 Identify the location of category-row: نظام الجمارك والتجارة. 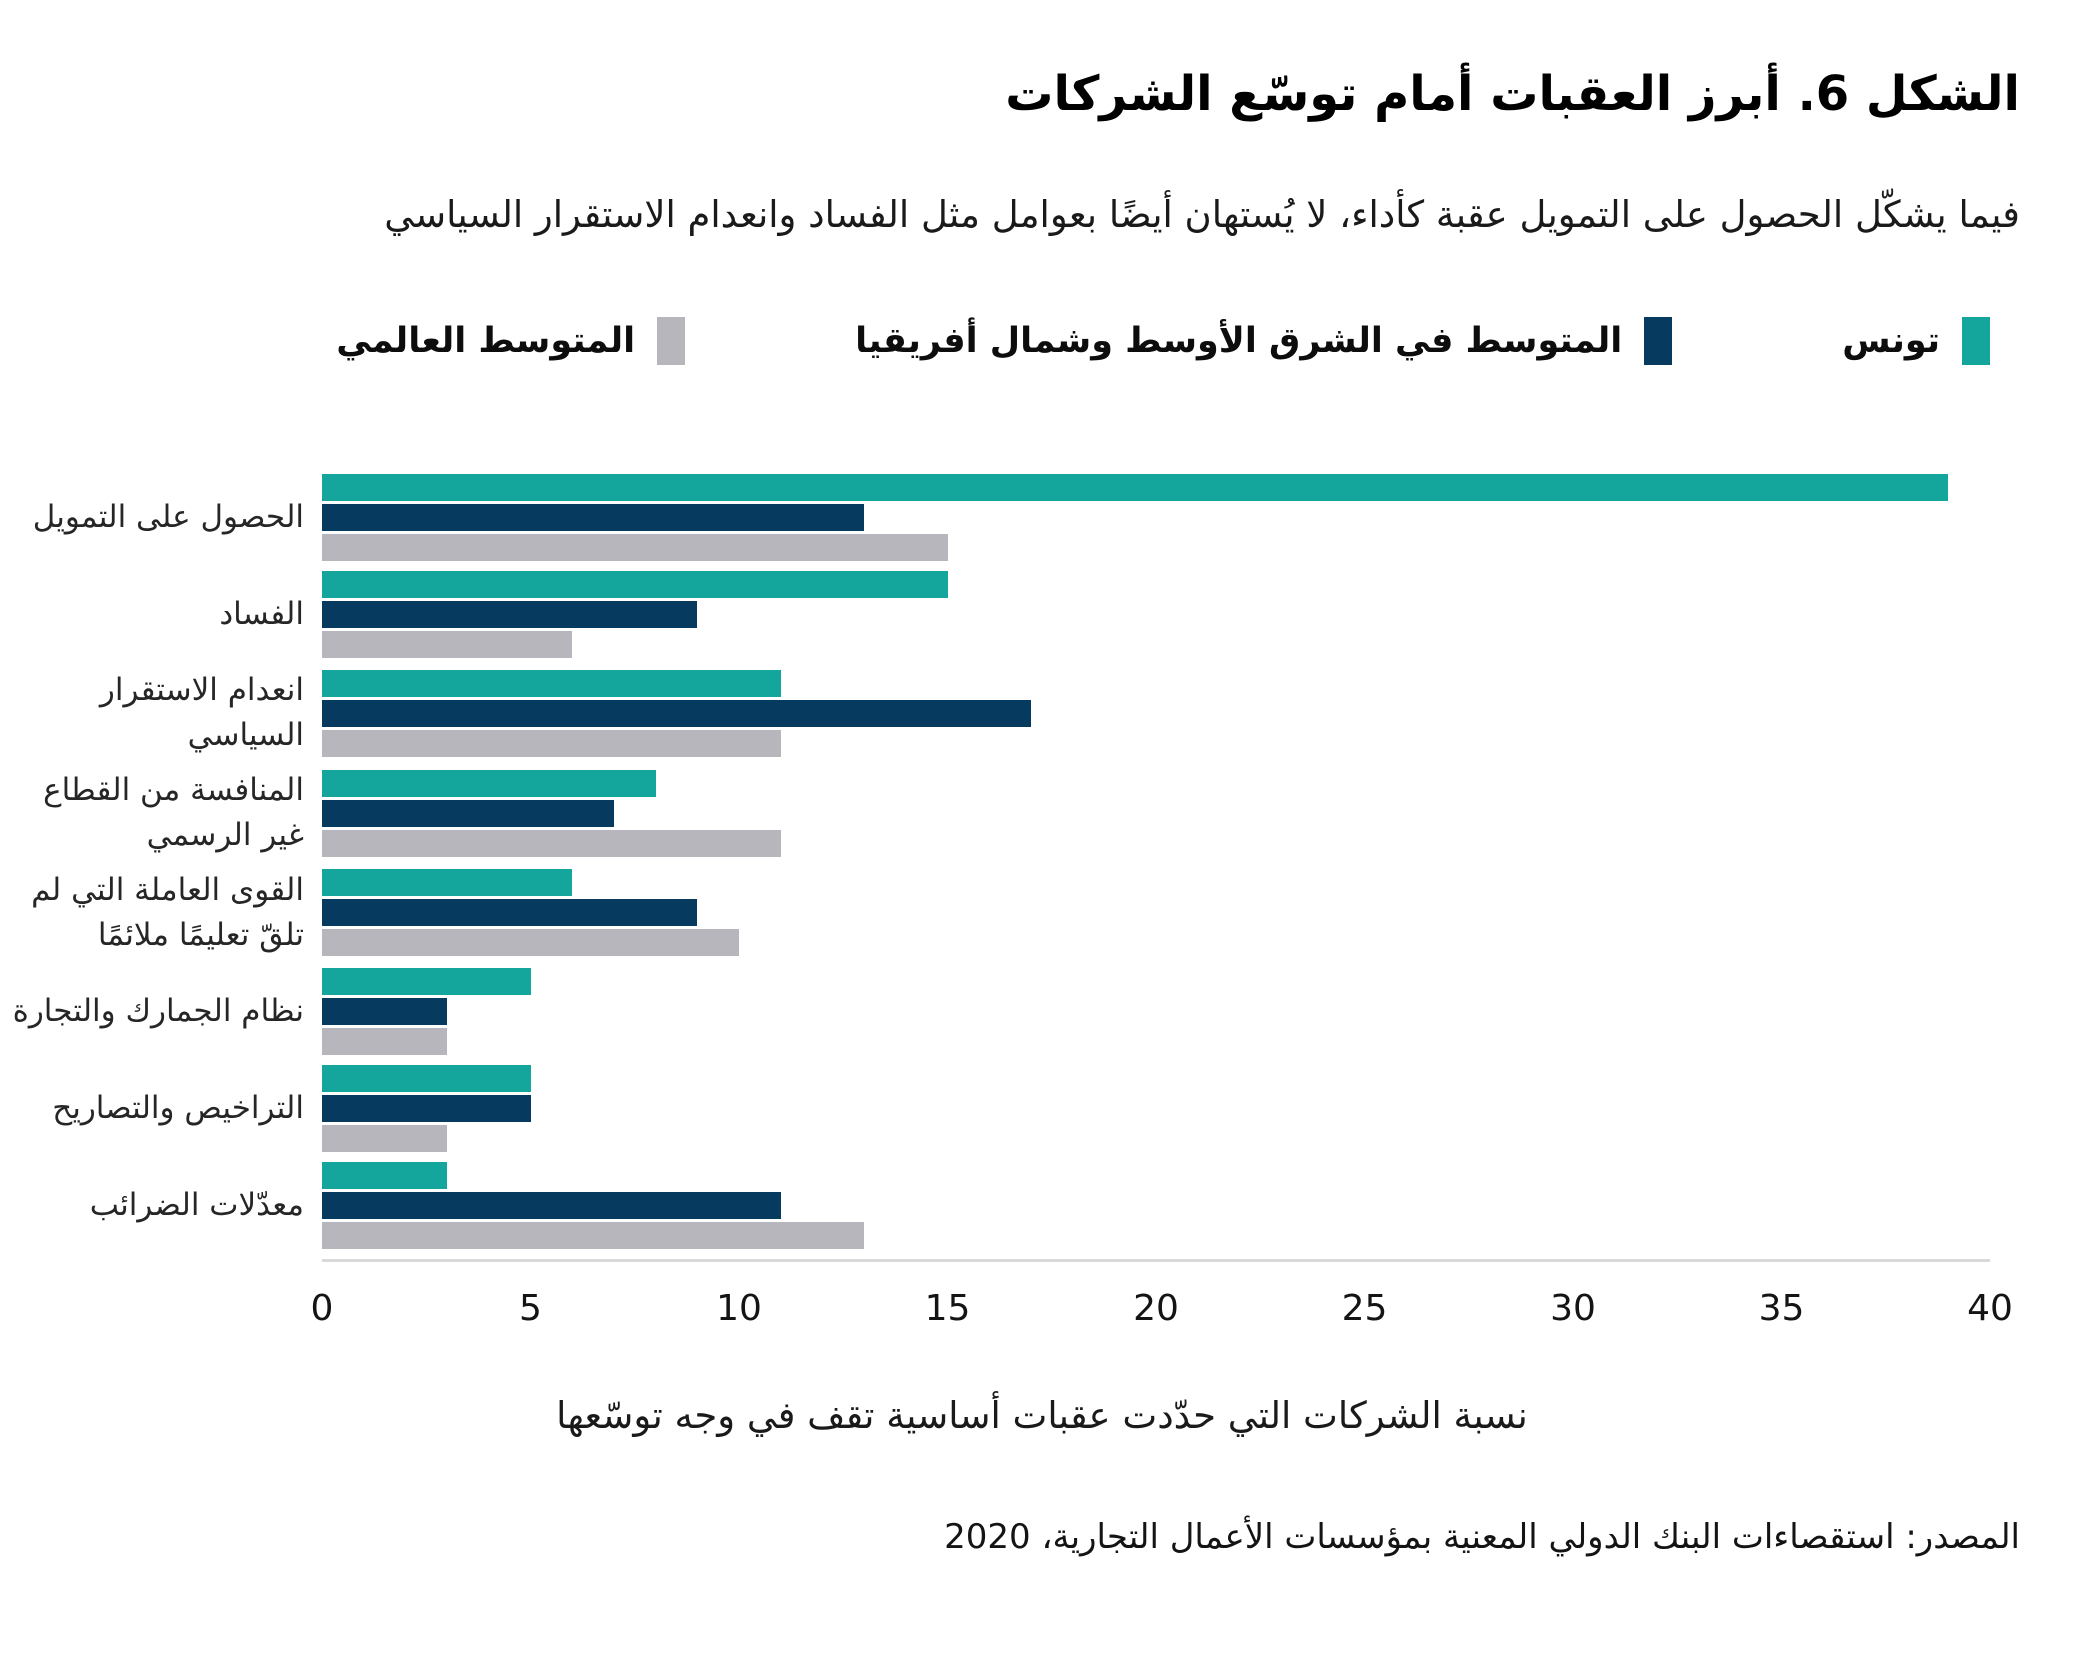
(995, 1011).